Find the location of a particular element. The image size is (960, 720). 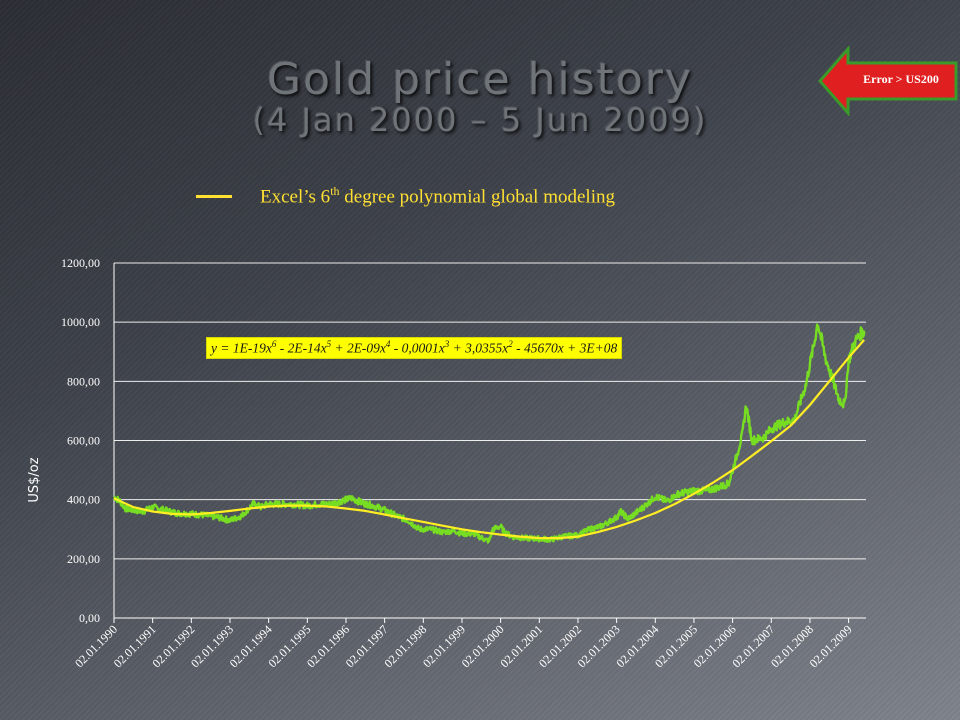

y-tick-label: 600,00 is located at coordinates (83, 441).